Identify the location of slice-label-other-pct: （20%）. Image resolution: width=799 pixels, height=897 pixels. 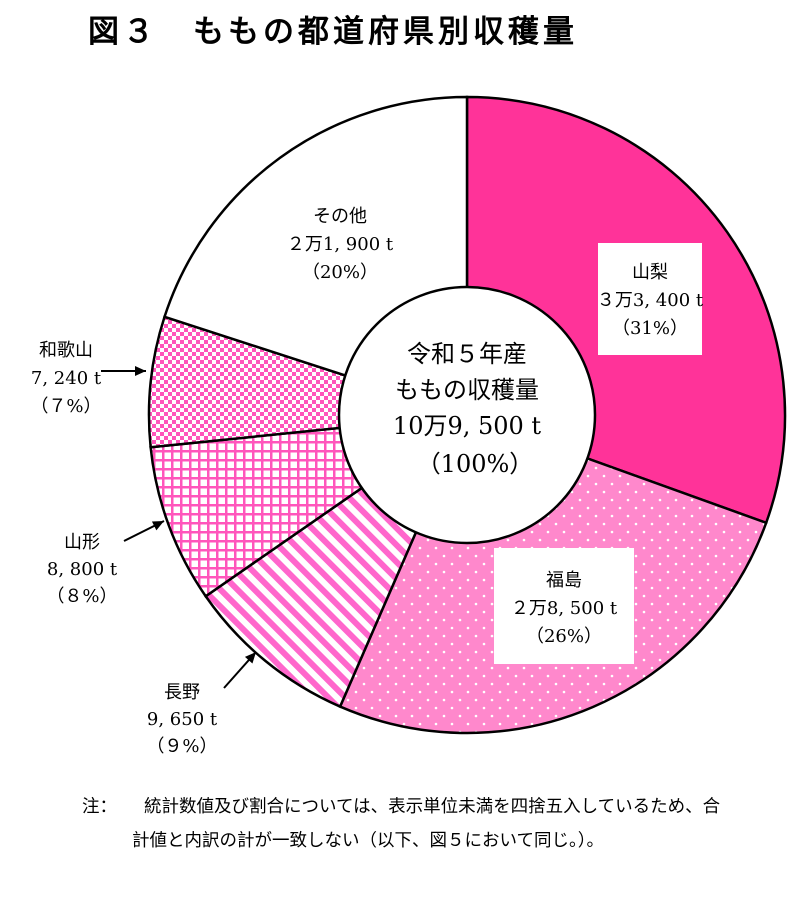
(340, 272).